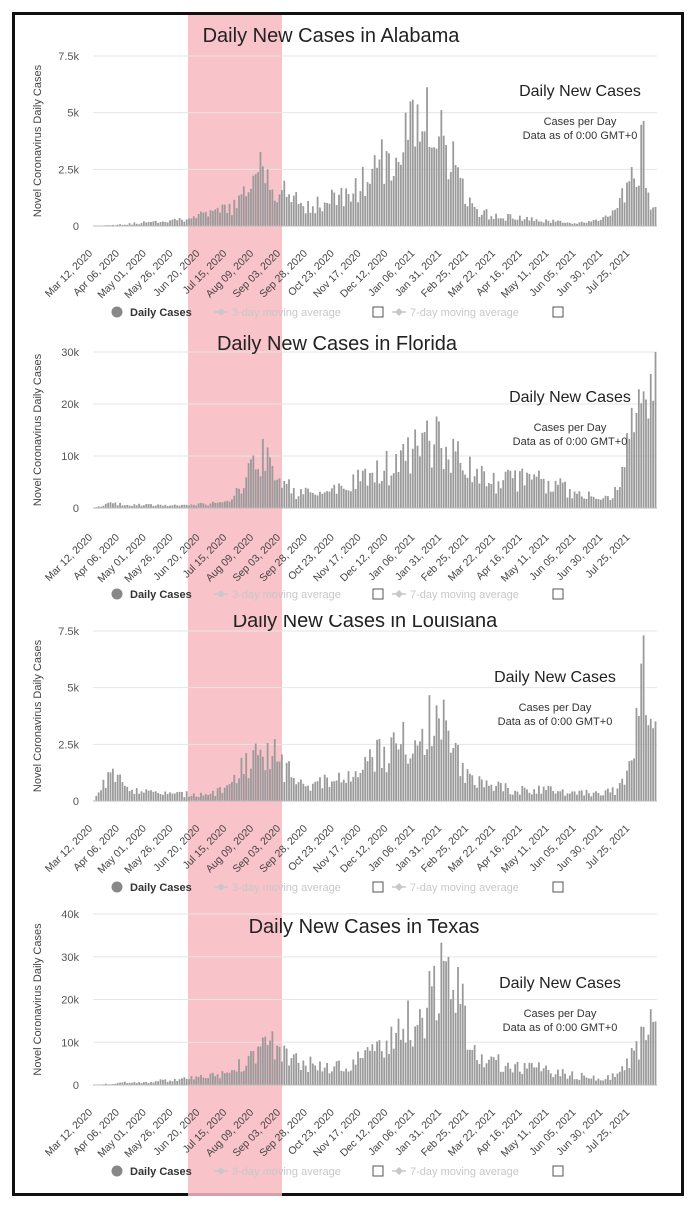 This screenshot has height=1212, width=700. I want to click on legend-avg7-marker, so click(399, 594).